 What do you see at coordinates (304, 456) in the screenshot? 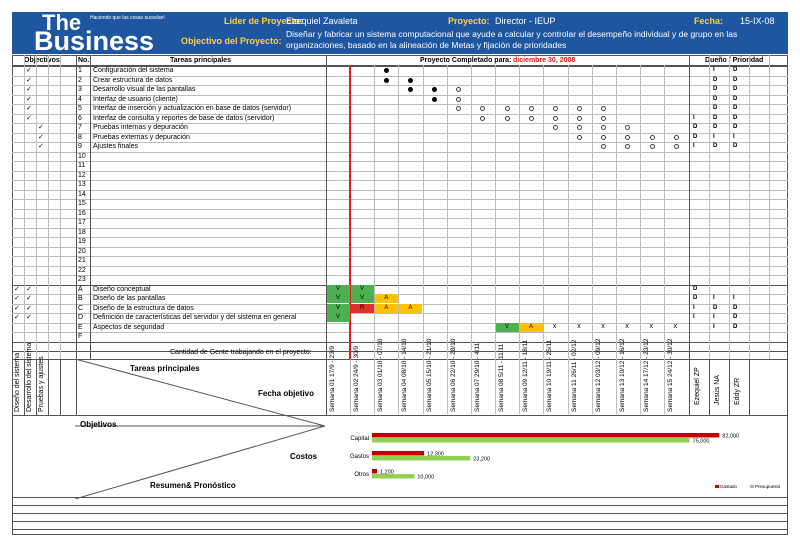
I see `bottom-costs: Costos` at bounding box center [304, 456].